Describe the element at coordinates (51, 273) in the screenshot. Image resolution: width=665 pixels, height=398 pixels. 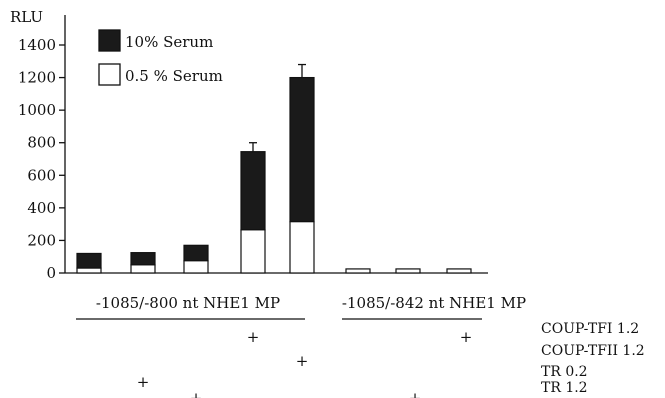
I see `y-tick-label: 0` at that location.